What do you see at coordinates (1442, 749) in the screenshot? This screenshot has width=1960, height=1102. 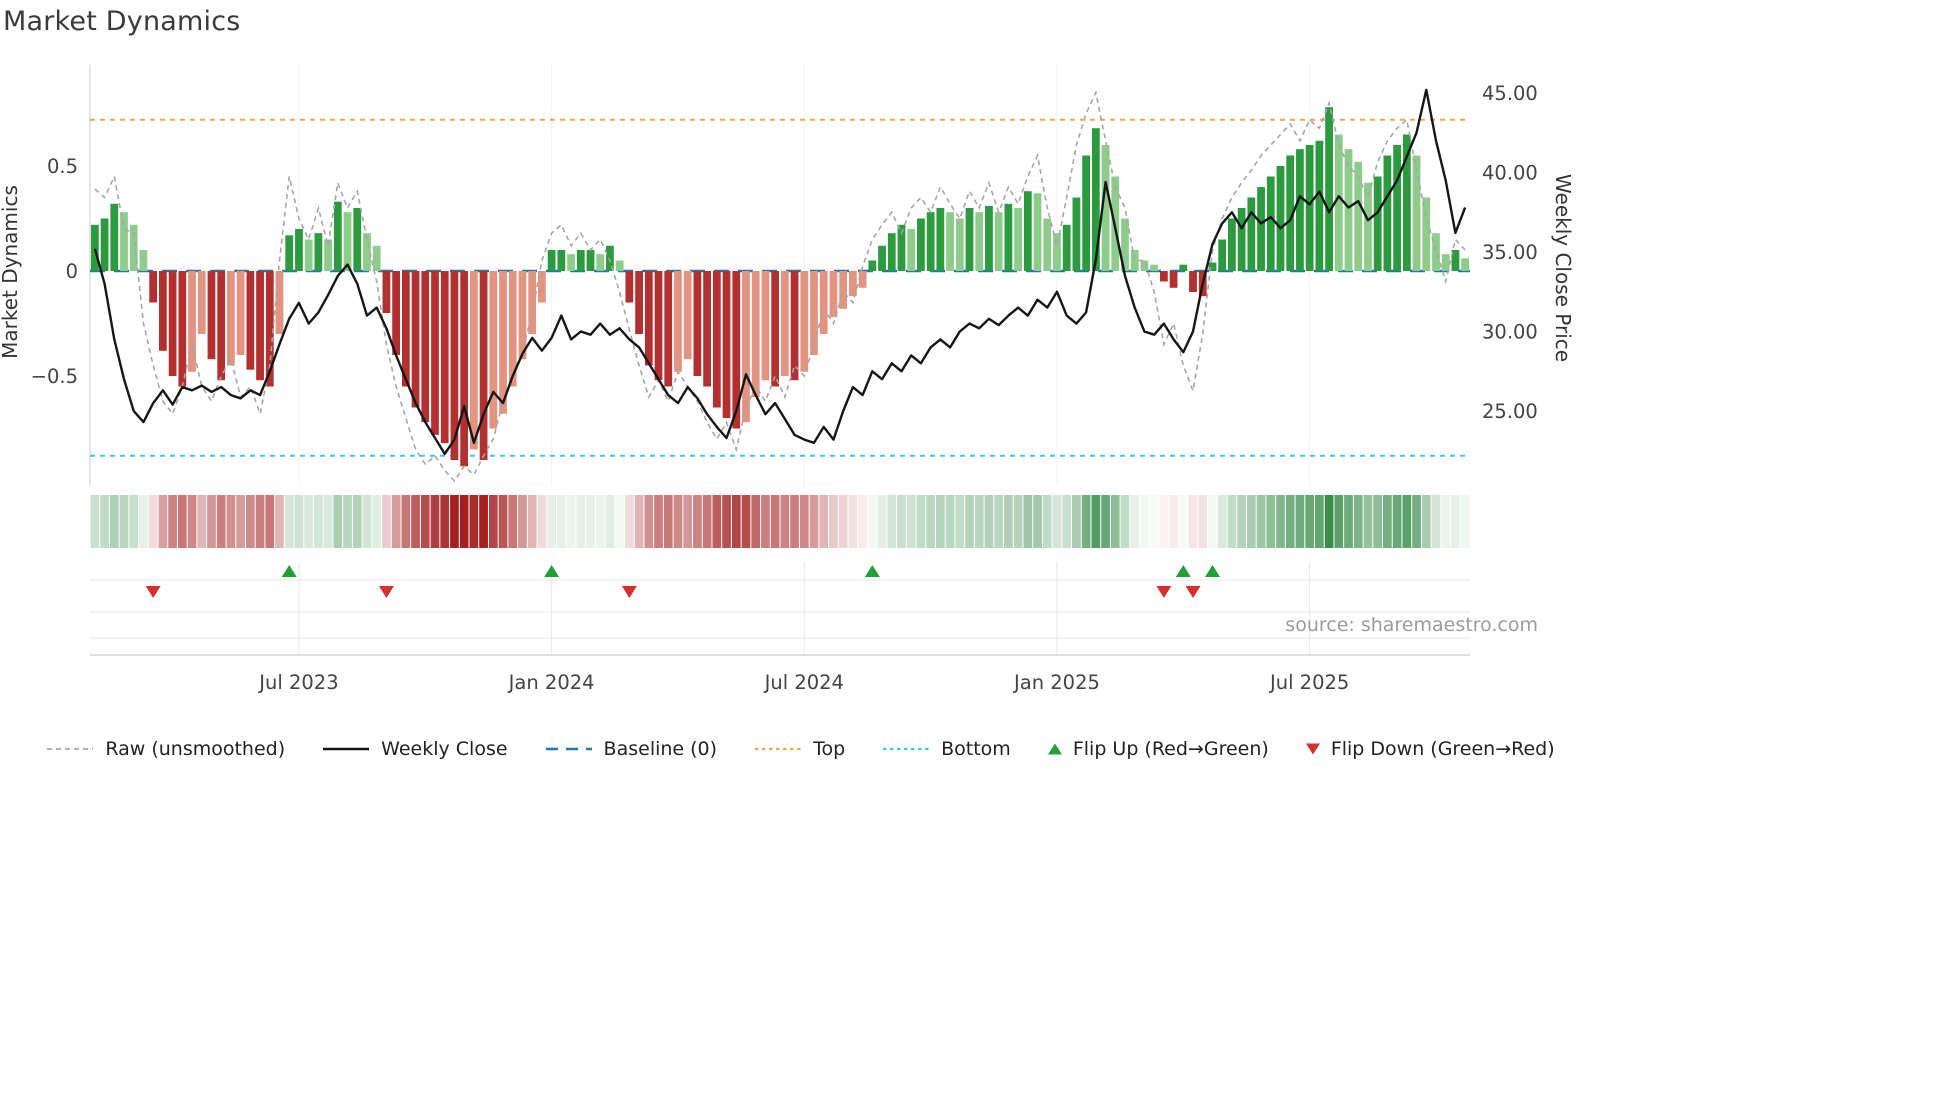 I see `legend-label-flip-down: Flip Down (Green→Red)` at bounding box center [1442, 749].